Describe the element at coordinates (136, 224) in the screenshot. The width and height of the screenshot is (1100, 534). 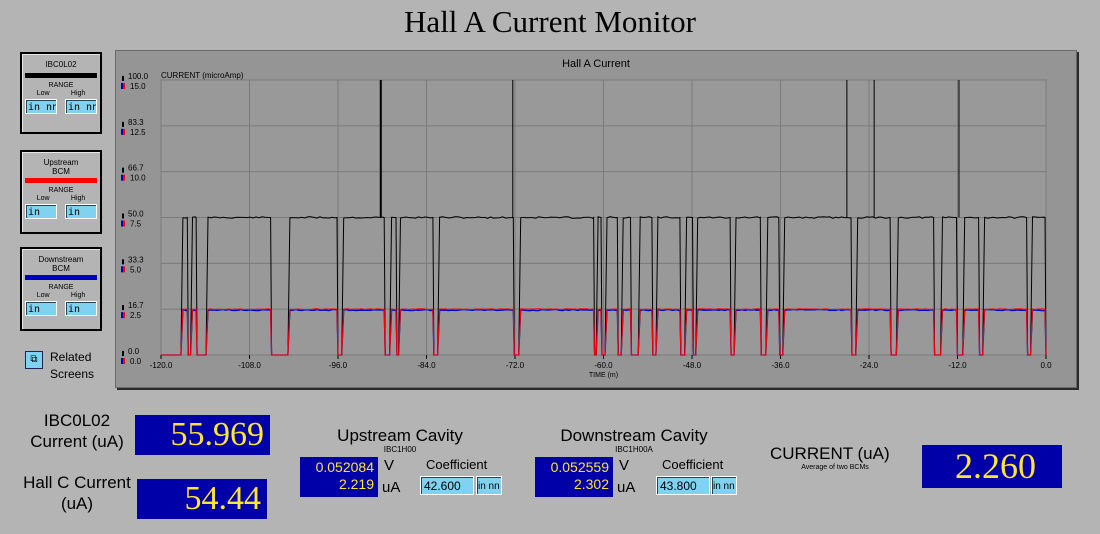
I see `y-tick-label-right: 7.5` at that location.